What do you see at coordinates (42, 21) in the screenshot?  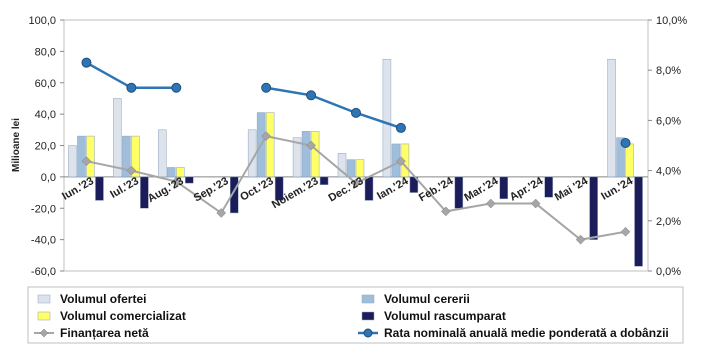 I see `y-tick-label: 100,0` at bounding box center [42, 21].